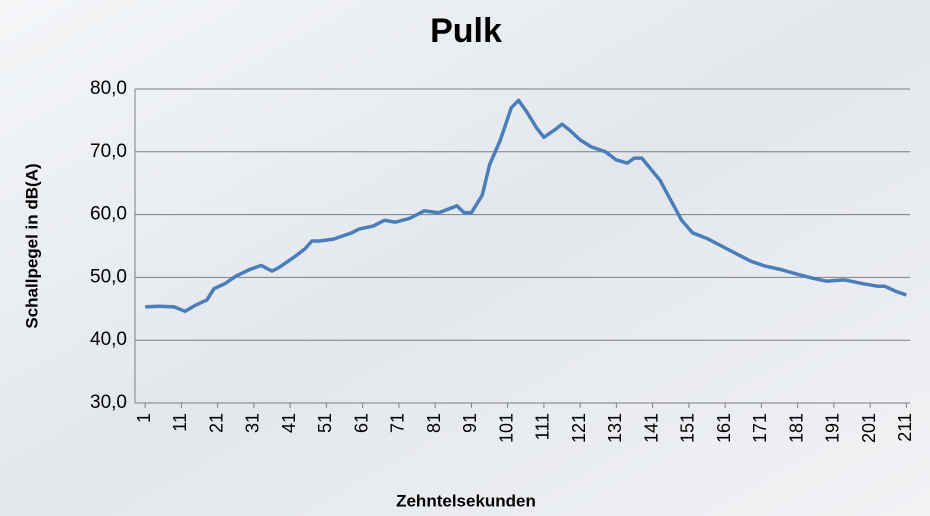  I want to click on x-tick-label: 161, so click(724, 428).